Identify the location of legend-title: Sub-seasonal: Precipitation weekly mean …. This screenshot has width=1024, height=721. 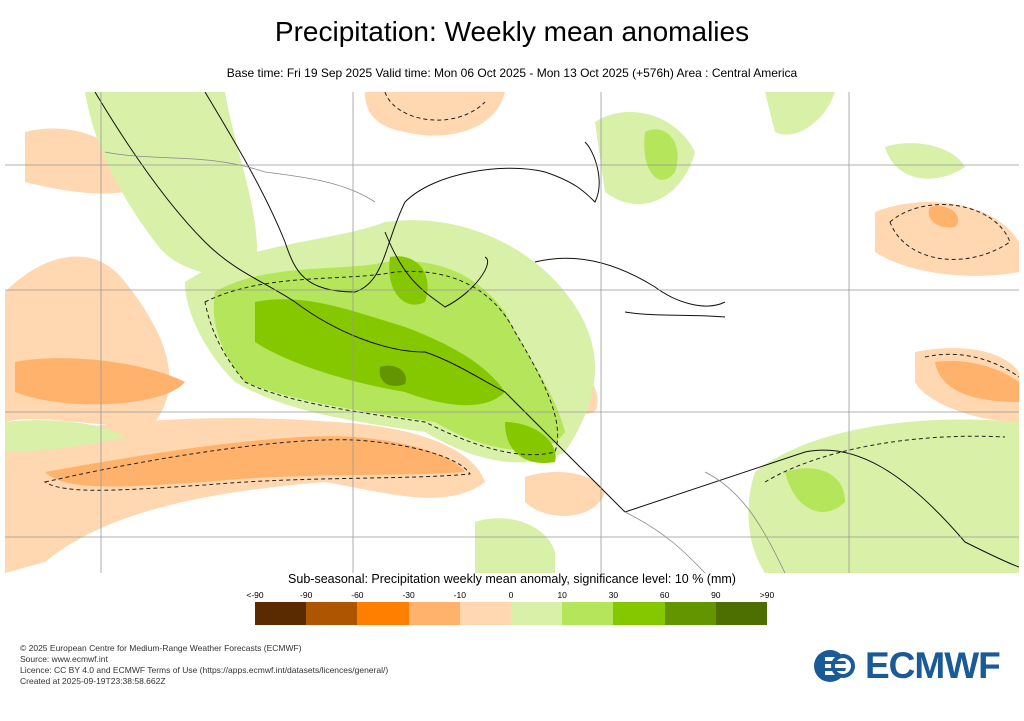
(512, 579).